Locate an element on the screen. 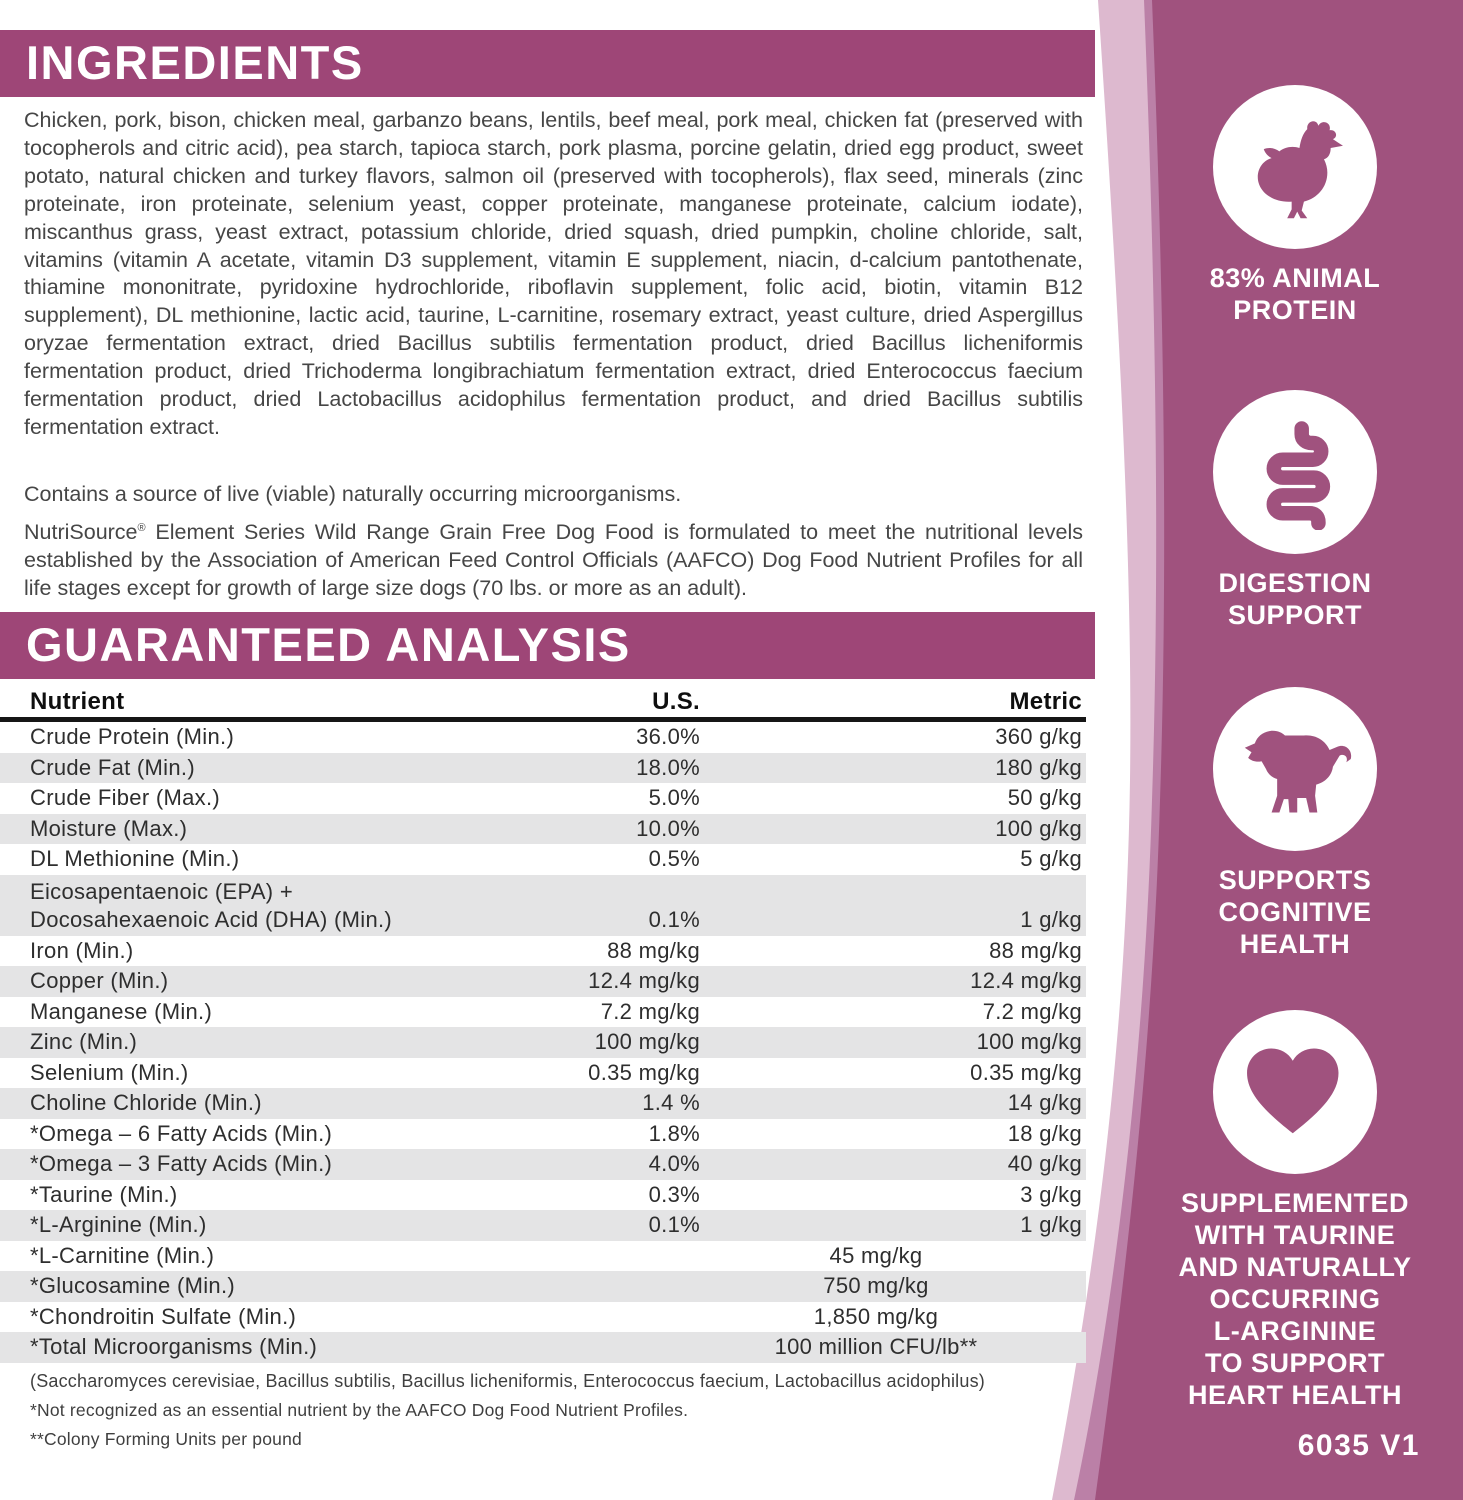  merged-value-cell: 100 million CFU/lb** is located at coordinates (876, 1347).